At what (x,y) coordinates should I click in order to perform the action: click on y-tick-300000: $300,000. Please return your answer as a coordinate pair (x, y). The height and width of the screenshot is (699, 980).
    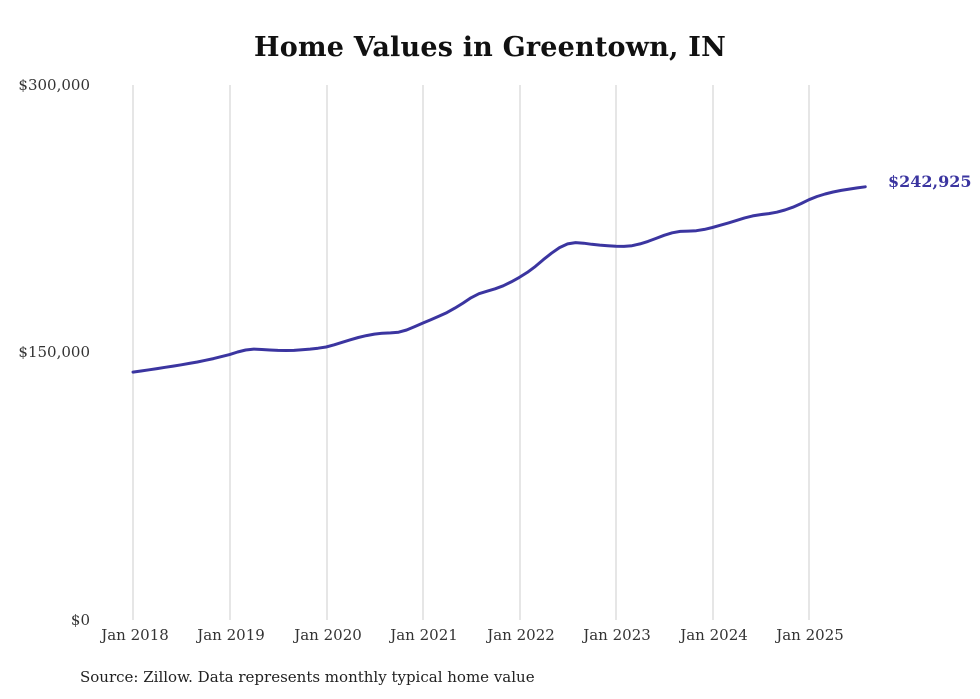
    Looking at the image, I should click on (54, 85).